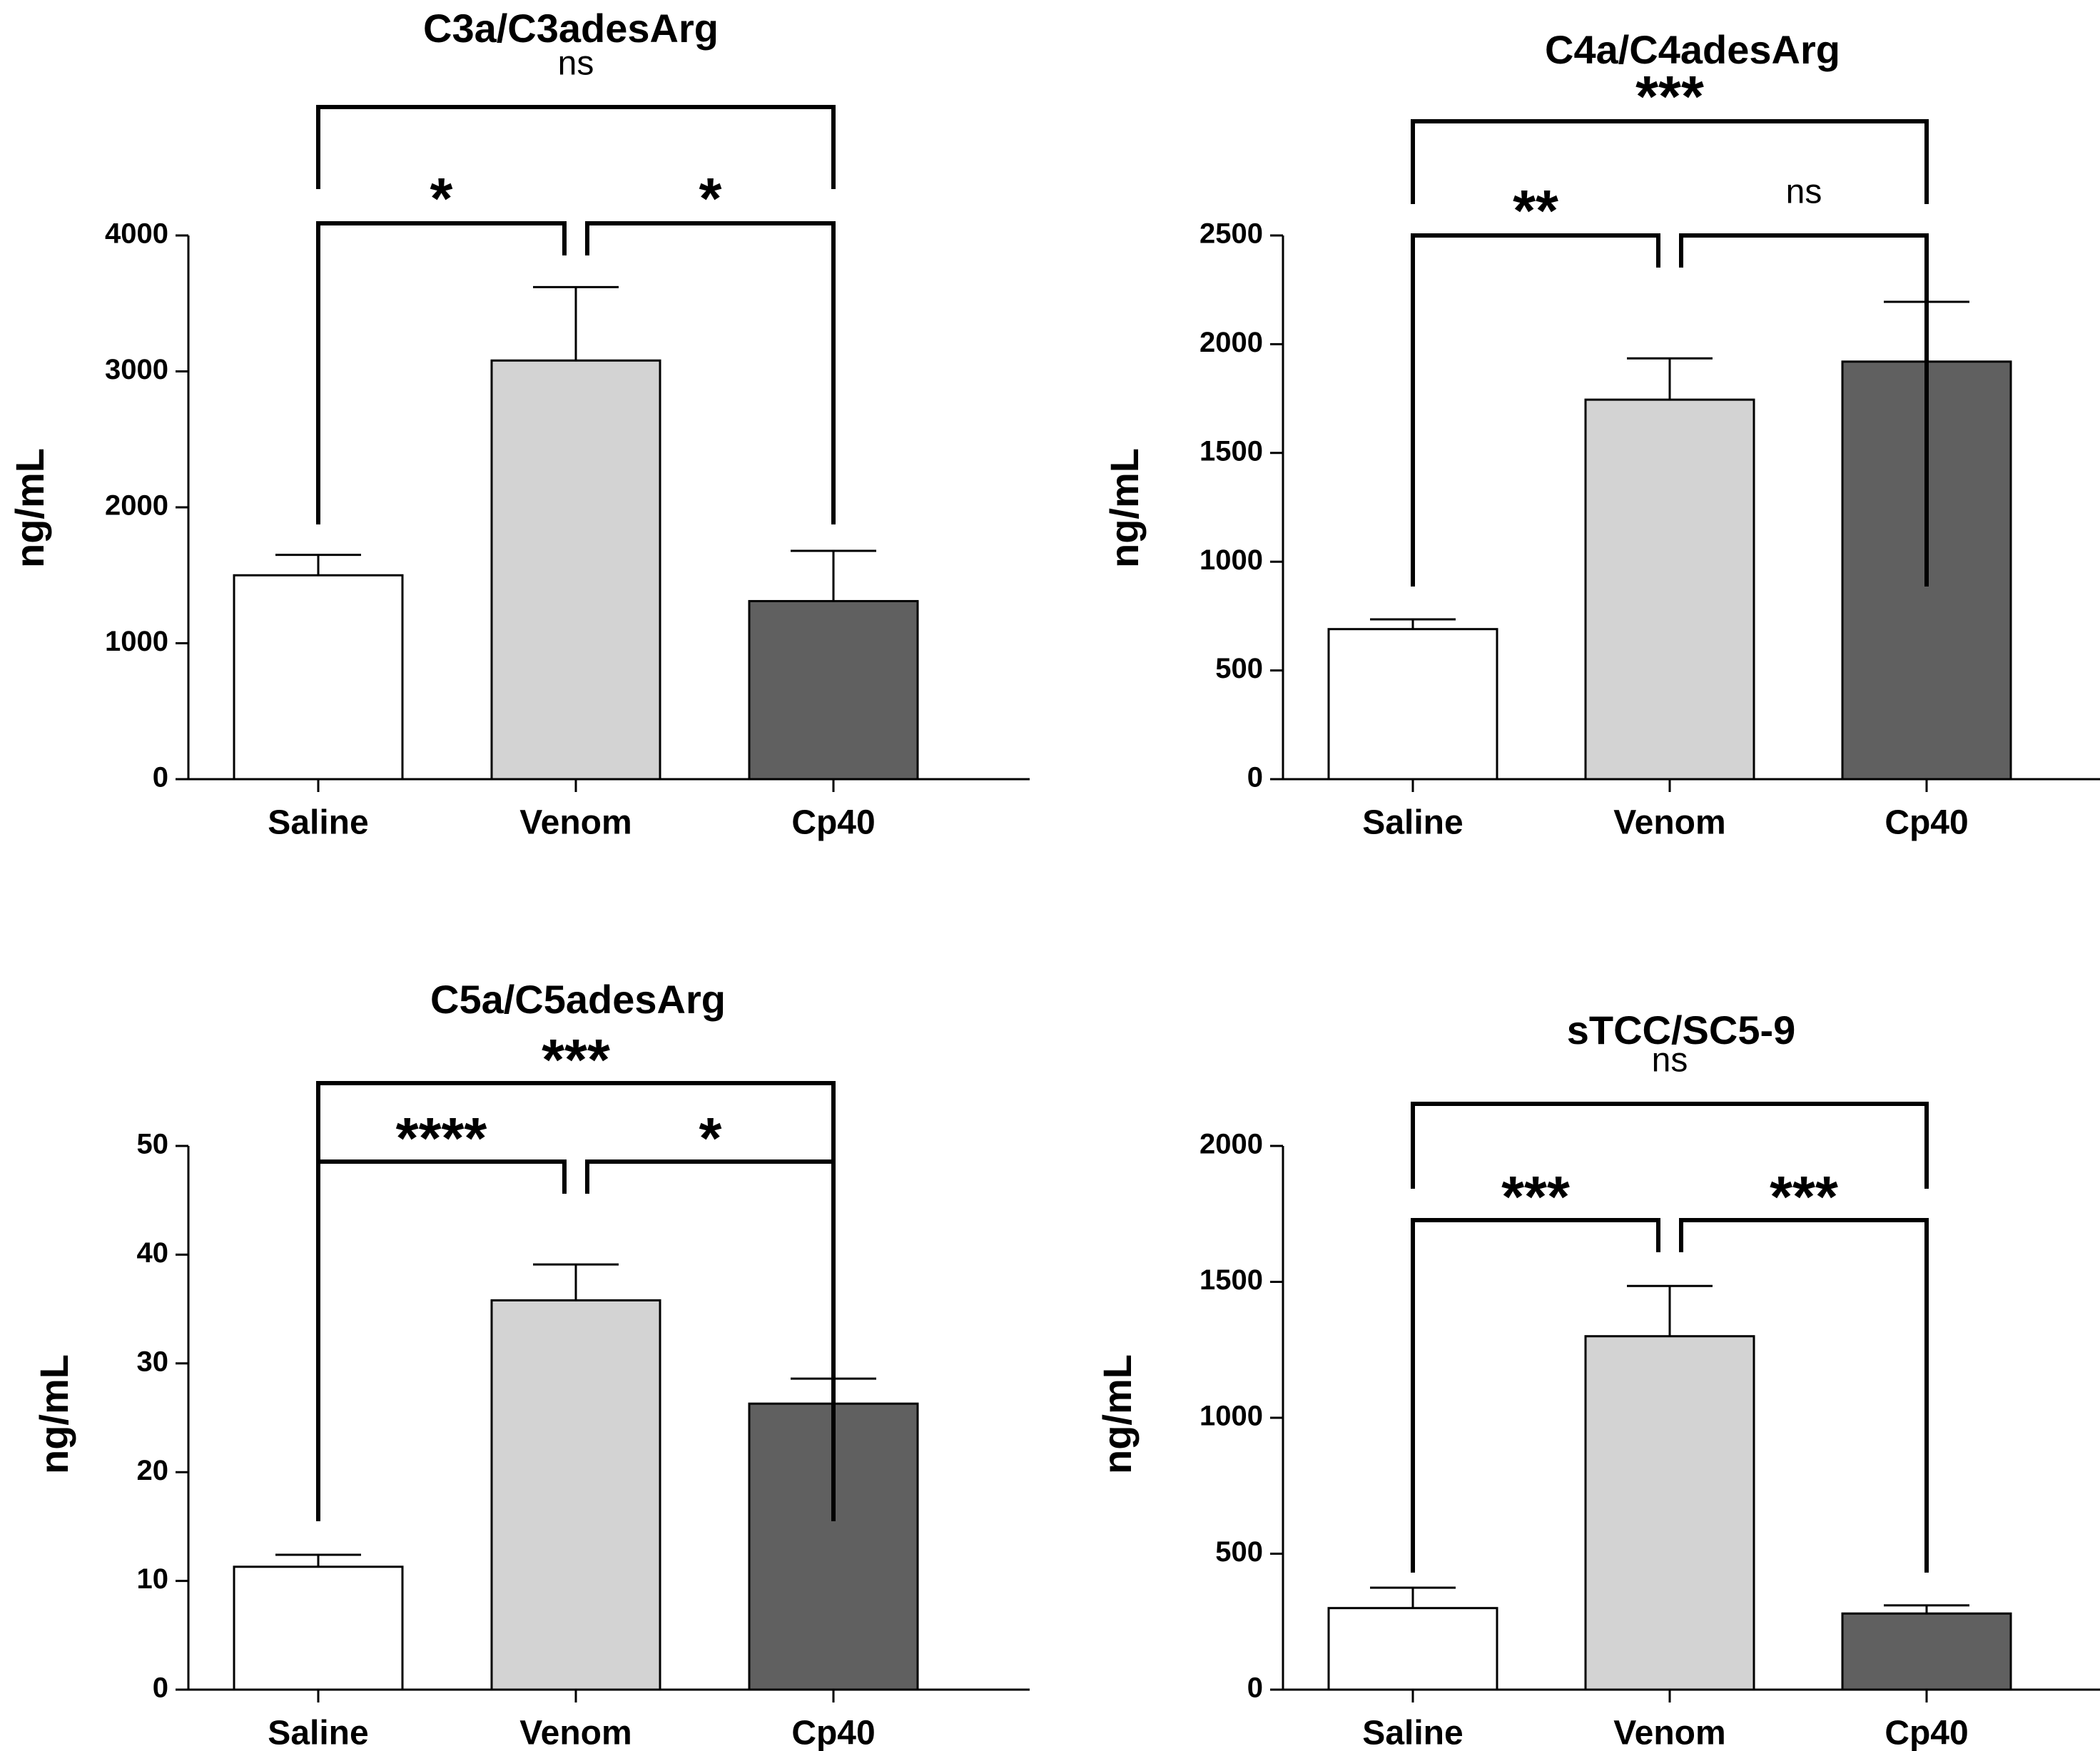  Describe the element at coordinates (578, 999) in the screenshot. I see `chart-title: C5a/C5adesArg` at that location.